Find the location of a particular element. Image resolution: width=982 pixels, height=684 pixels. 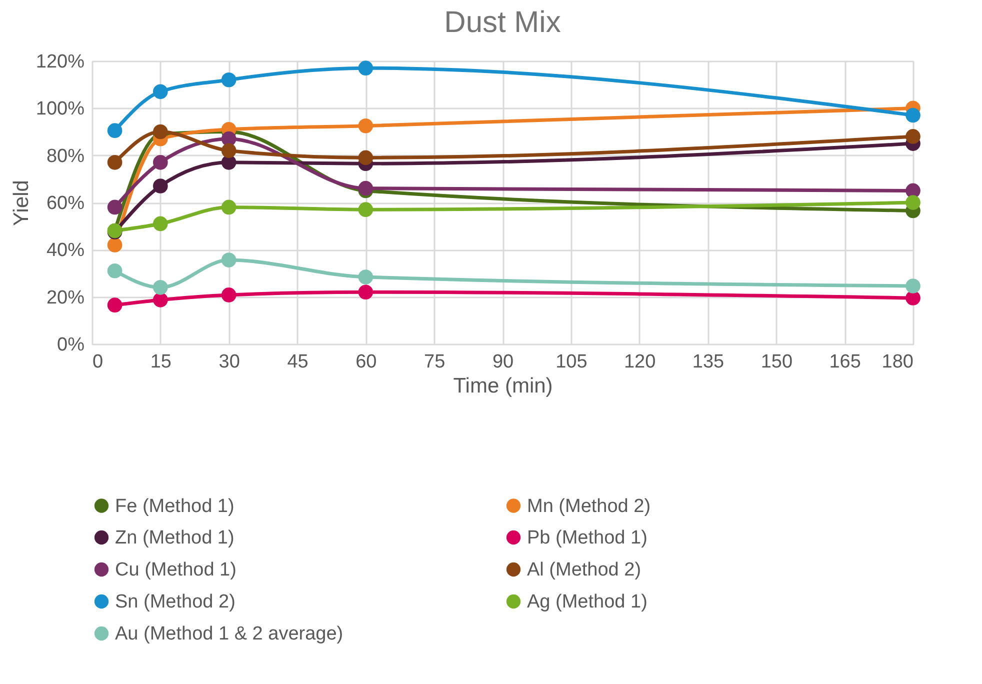

legend-label: Au (Method 1 & 2 average) is located at coordinates (229, 634).